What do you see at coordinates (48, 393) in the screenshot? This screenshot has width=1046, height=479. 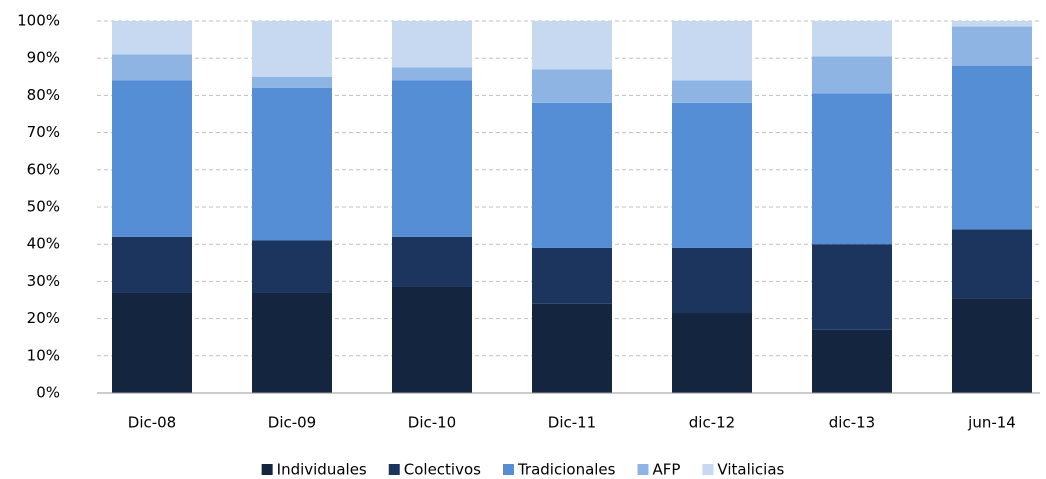 I see `y-tick-label: 0%` at bounding box center [48, 393].